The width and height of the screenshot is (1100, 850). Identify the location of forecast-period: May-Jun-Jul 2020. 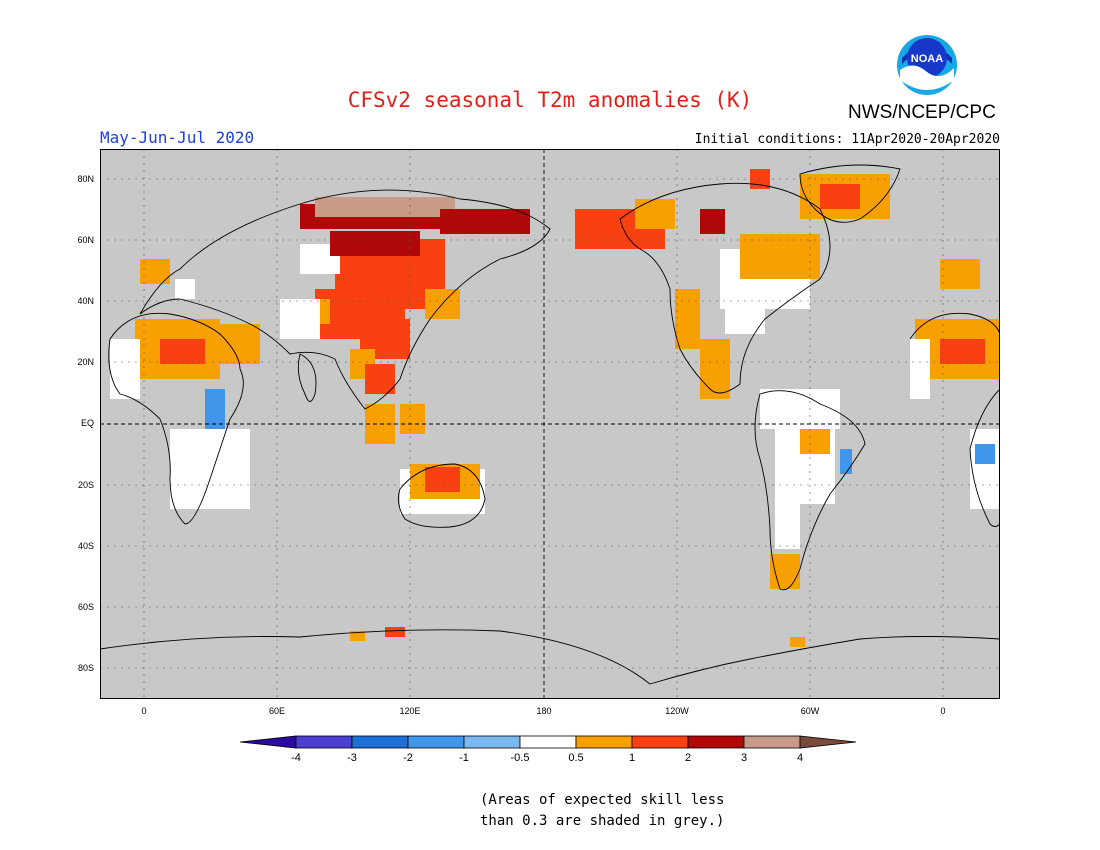
(177, 137).